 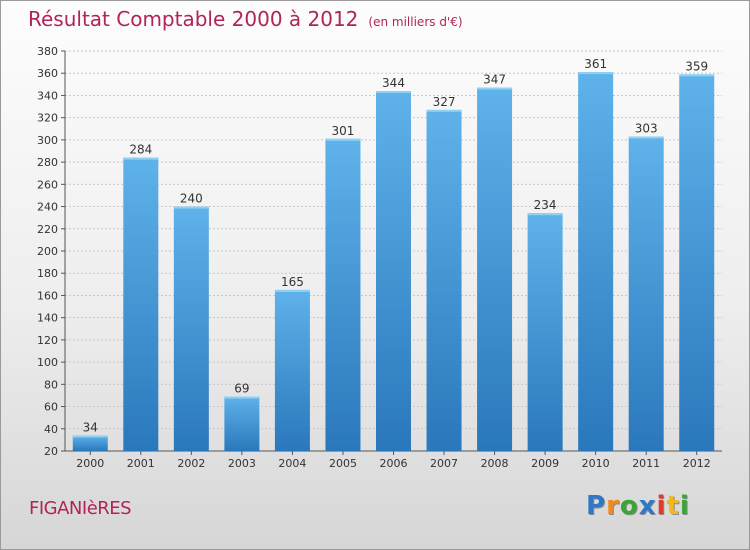 I want to click on data-label: 361, so click(x=595, y=64).